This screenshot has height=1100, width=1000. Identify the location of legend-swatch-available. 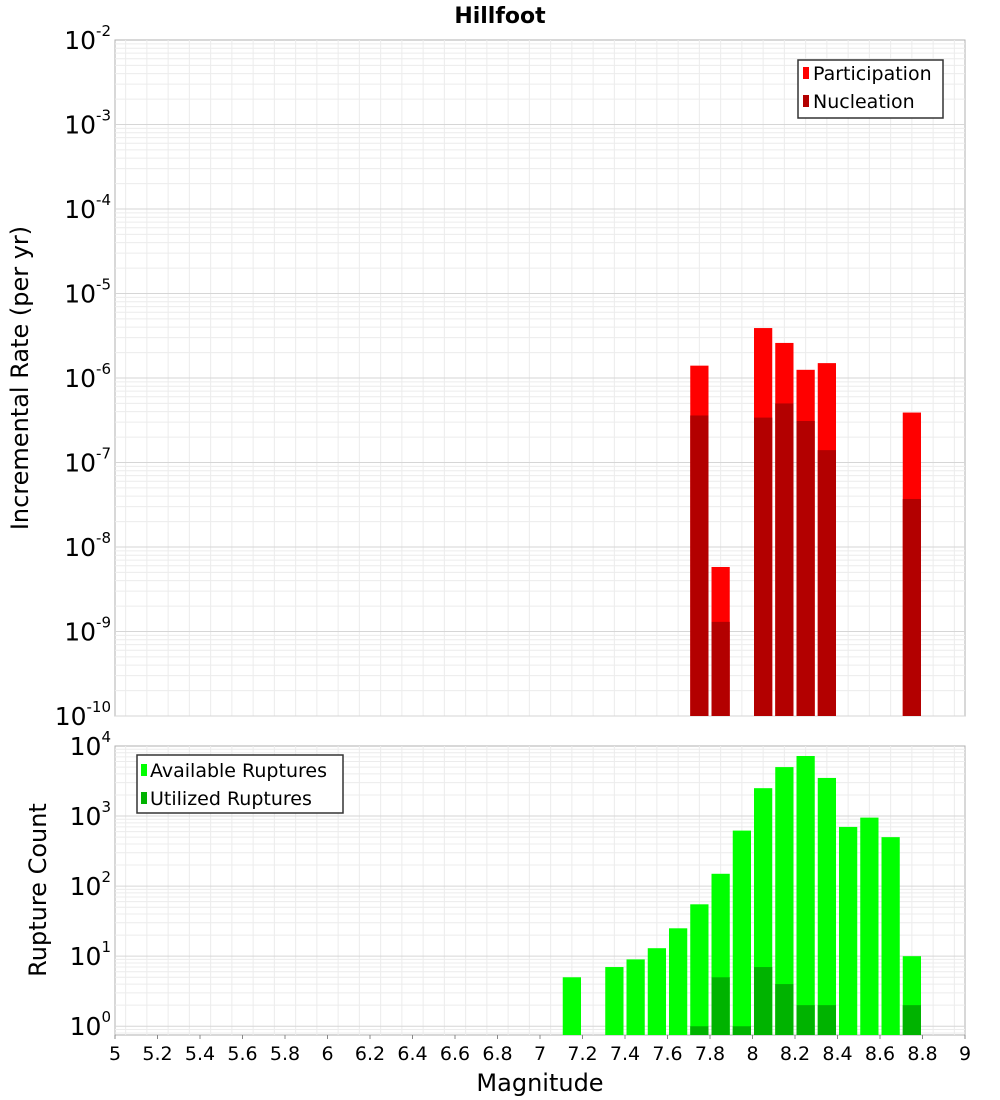
(144, 770).